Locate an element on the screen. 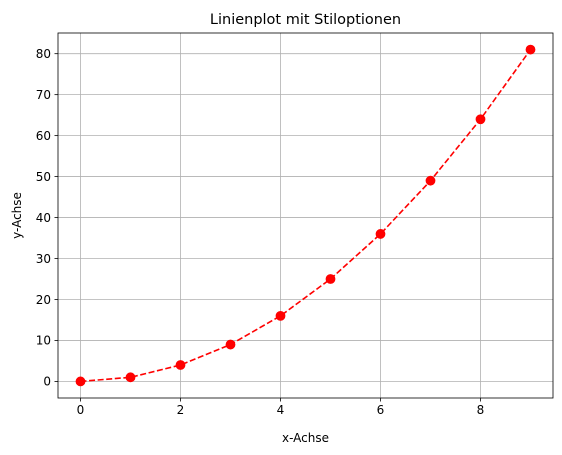 The width and height of the screenshot is (562, 455). x-tick-label: 2 is located at coordinates (181, 410).